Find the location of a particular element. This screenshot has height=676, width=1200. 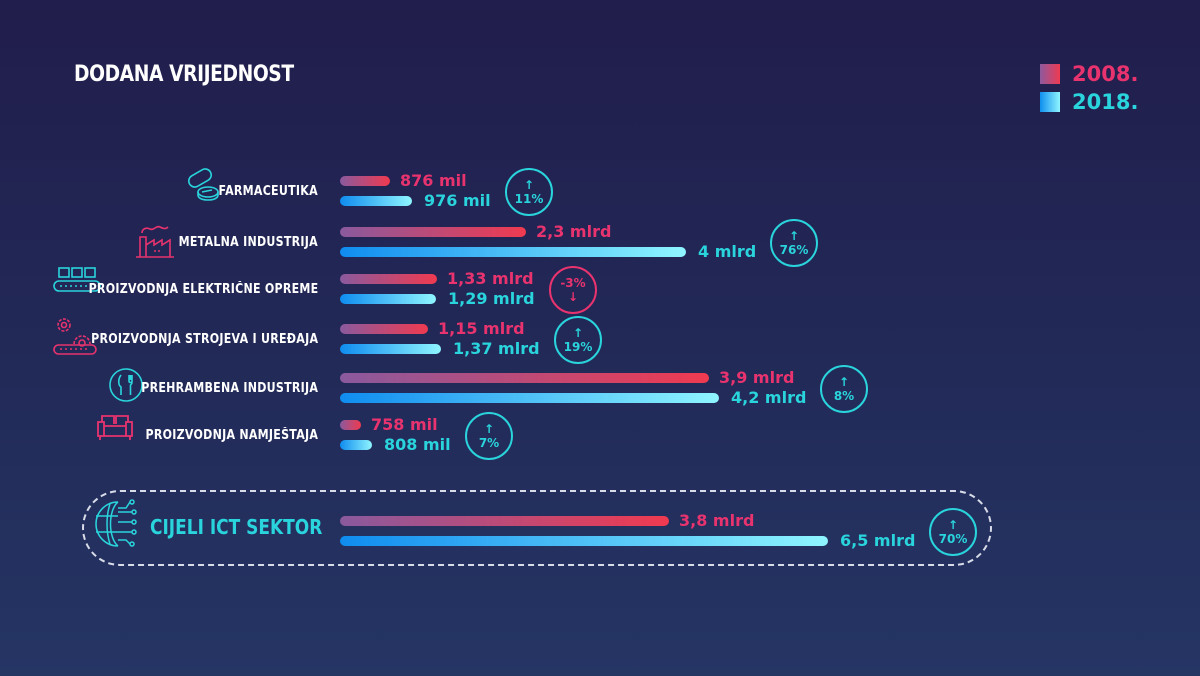

change-badge: ↑ 11% is located at coordinates (529, 192).